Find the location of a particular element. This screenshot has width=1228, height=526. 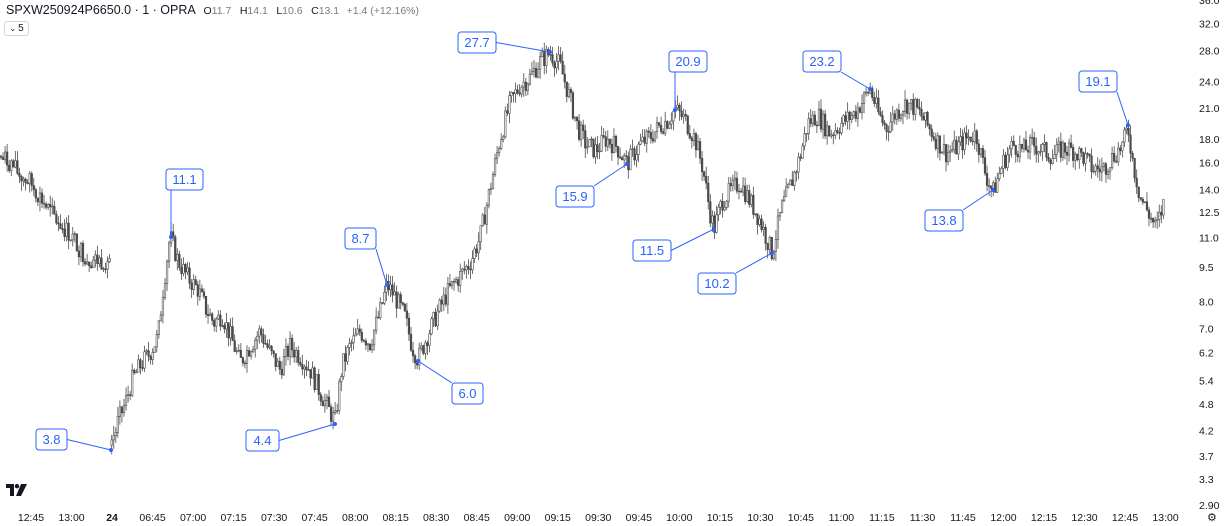

close-value: 13.1 is located at coordinates (329, 11).